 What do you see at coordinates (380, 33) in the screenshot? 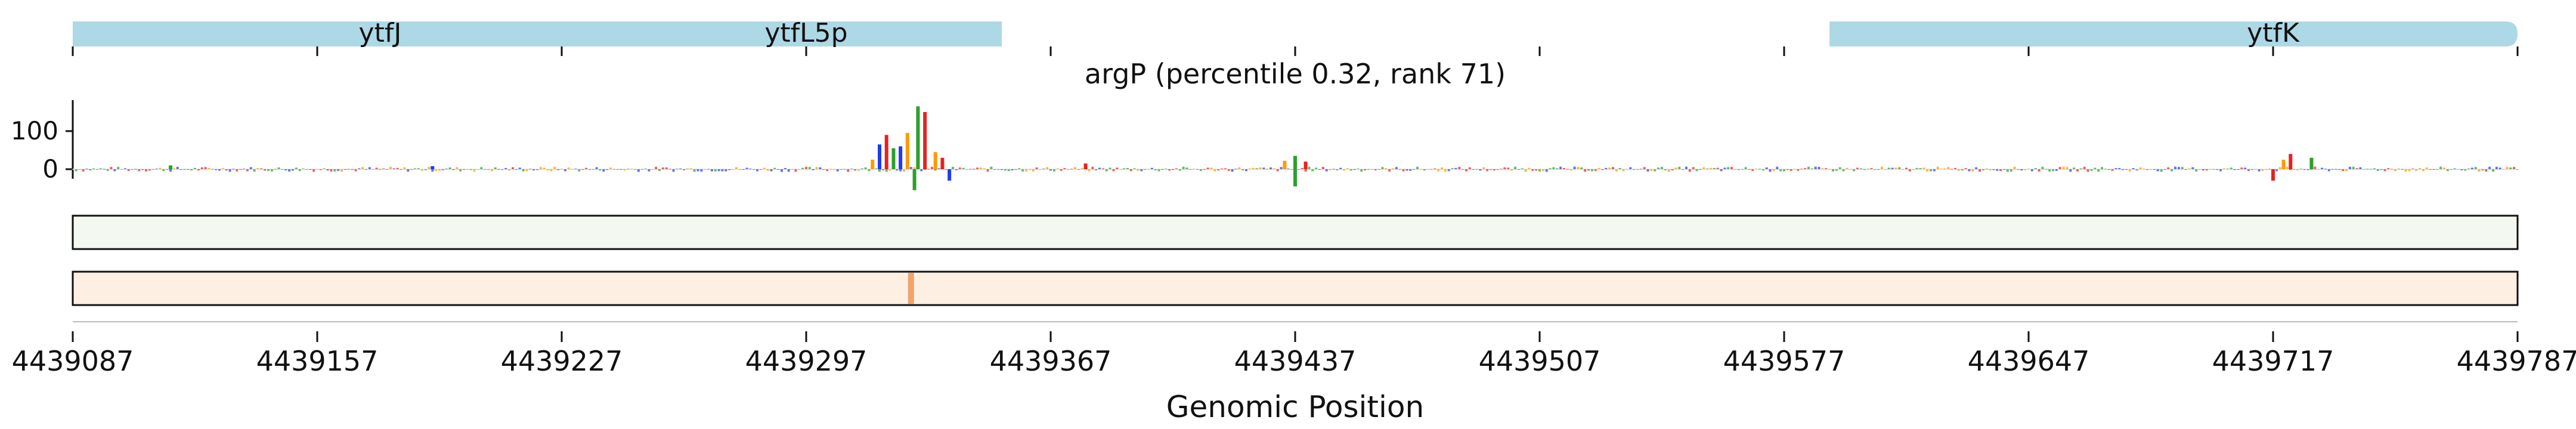
I see `gene-label-ytfJ: ytfJ` at bounding box center [380, 33].